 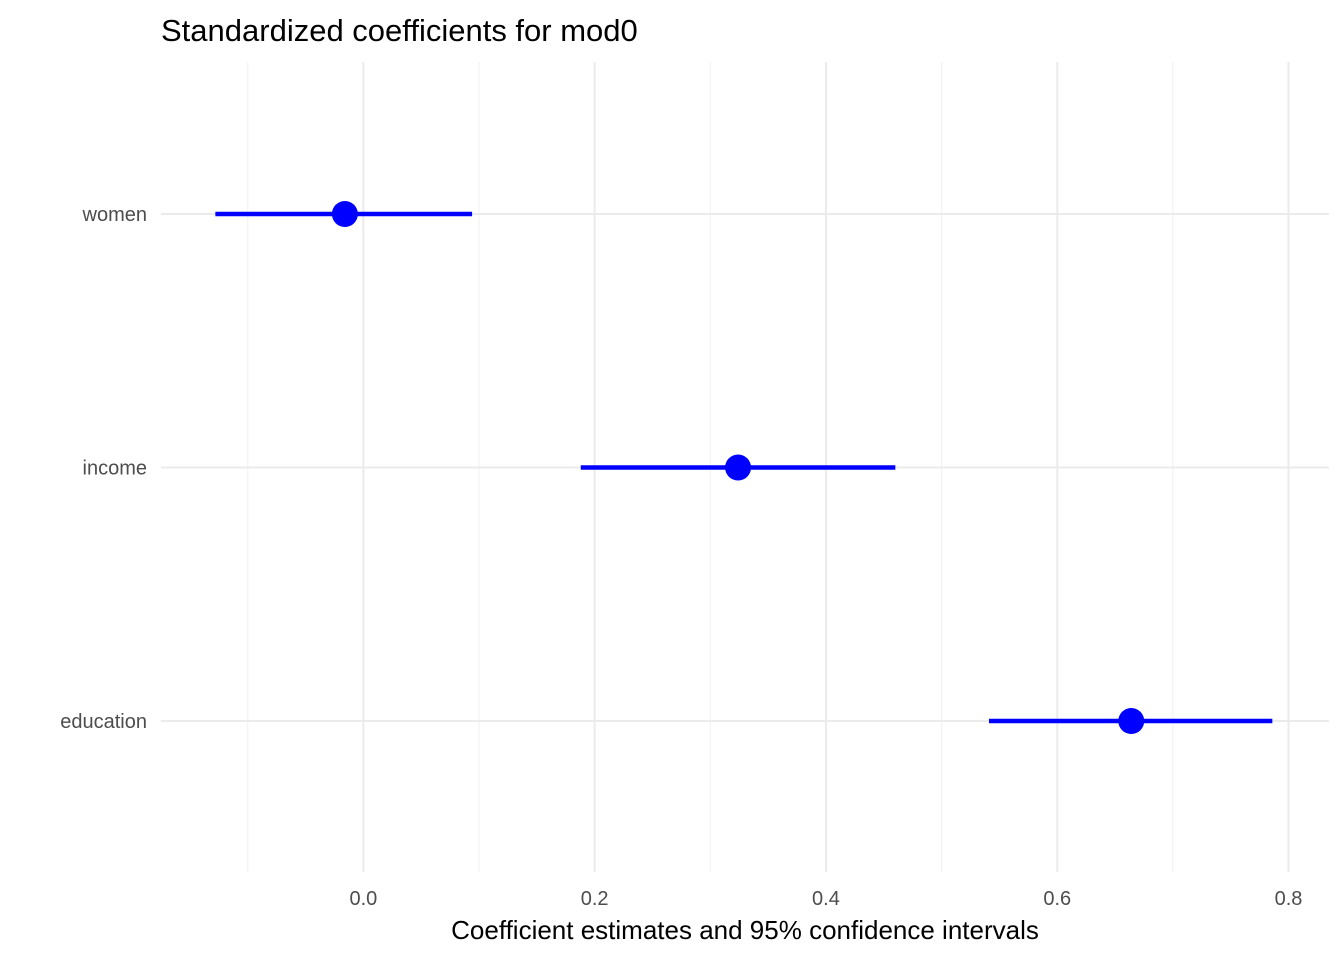 What do you see at coordinates (344, 214) in the screenshot?
I see `estimate-point-women` at bounding box center [344, 214].